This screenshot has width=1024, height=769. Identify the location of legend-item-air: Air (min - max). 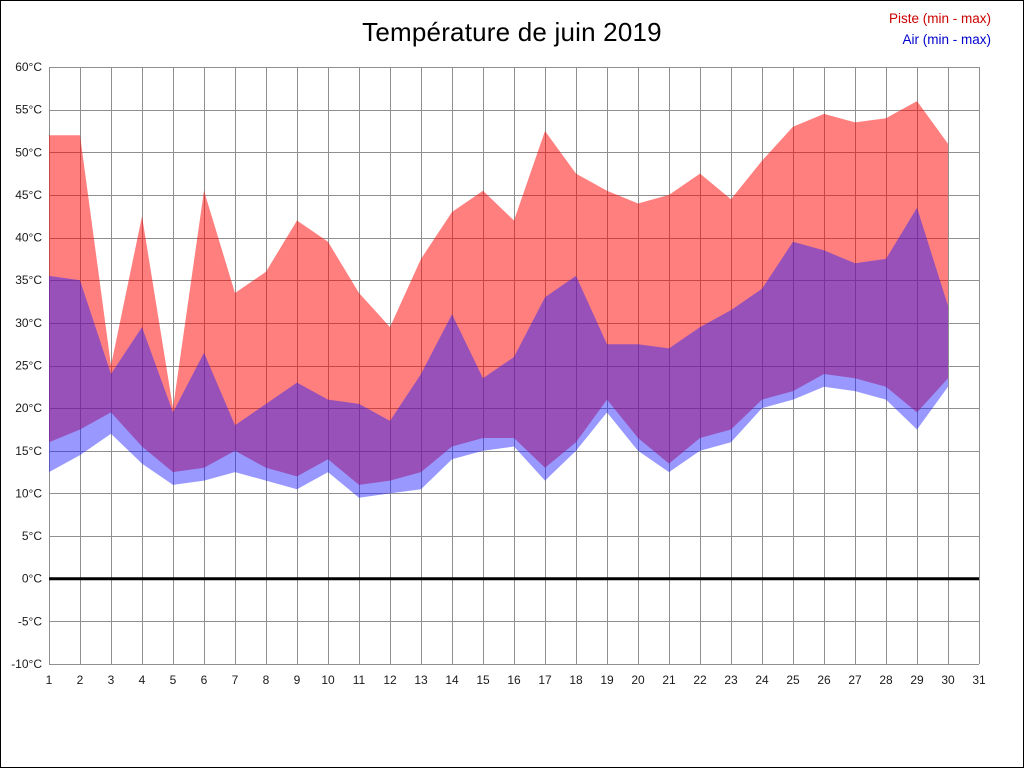
(947, 39).